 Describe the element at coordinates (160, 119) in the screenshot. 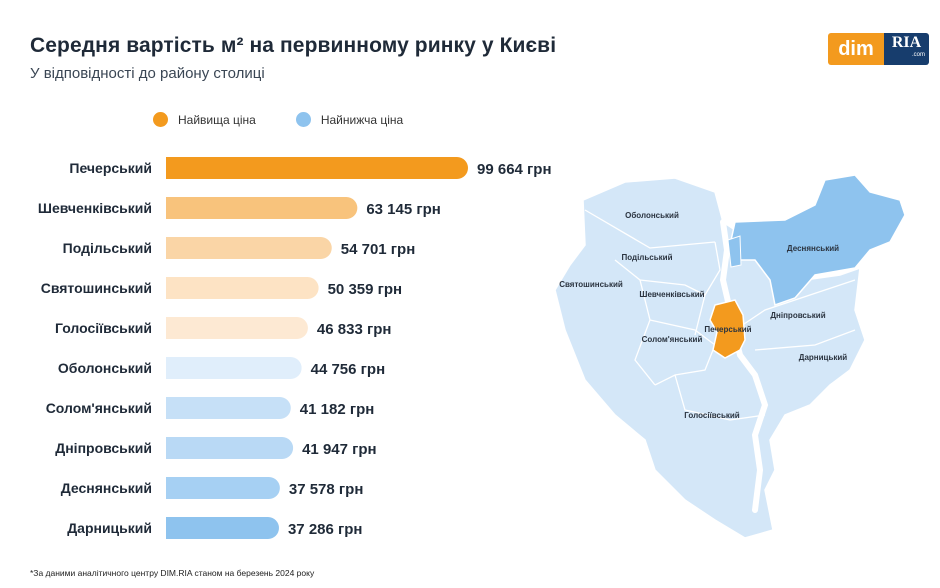

I see `legend-dot-highest` at that location.